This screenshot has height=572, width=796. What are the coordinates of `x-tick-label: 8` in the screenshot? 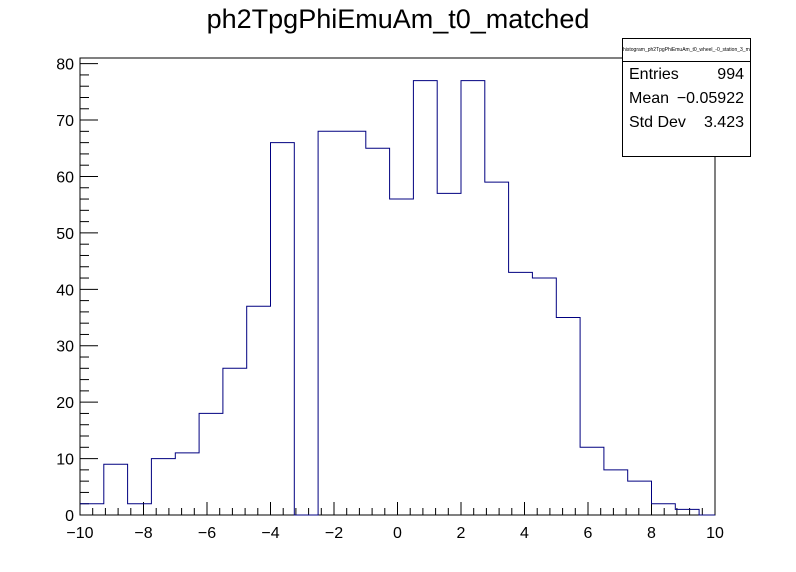 It's located at (651, 533).